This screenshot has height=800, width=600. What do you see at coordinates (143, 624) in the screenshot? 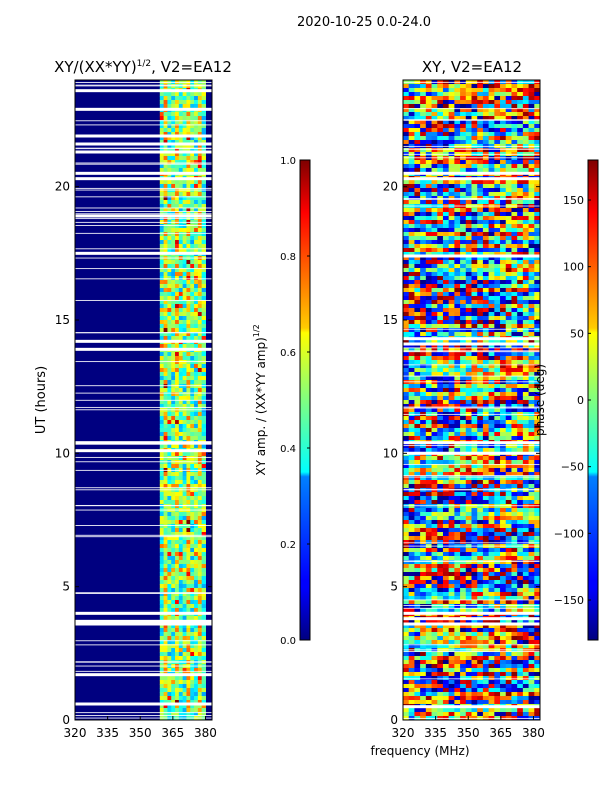
I see `left-data-gap` at bounding box center [143, 624].